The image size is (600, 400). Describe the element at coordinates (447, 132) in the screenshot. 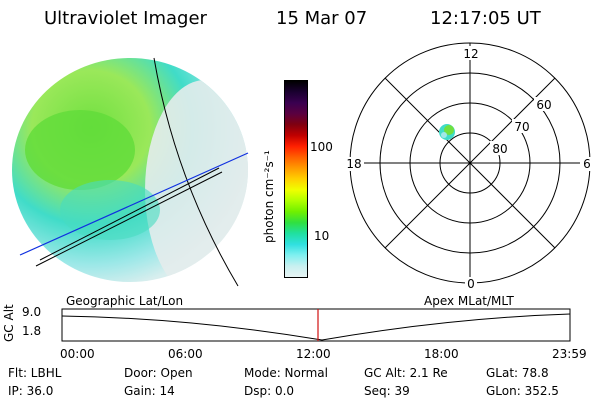

I see `auroral-spot` at that location.